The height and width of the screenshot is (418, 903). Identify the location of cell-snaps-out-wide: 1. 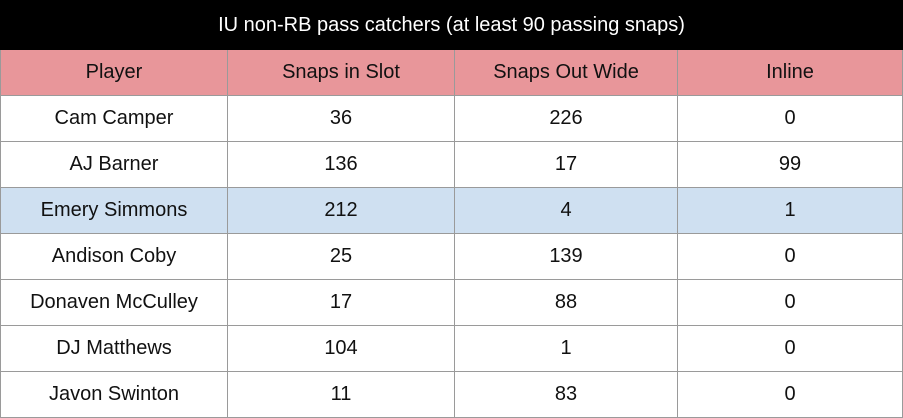
(566, 348).